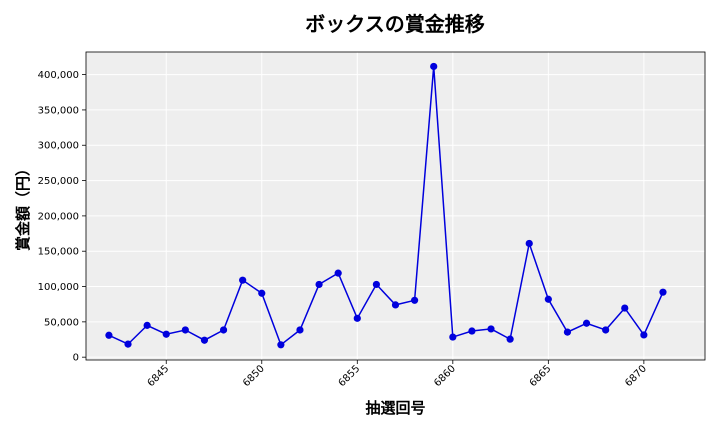  I want to click on y-tick-label: 150,000, so click(58, 252).